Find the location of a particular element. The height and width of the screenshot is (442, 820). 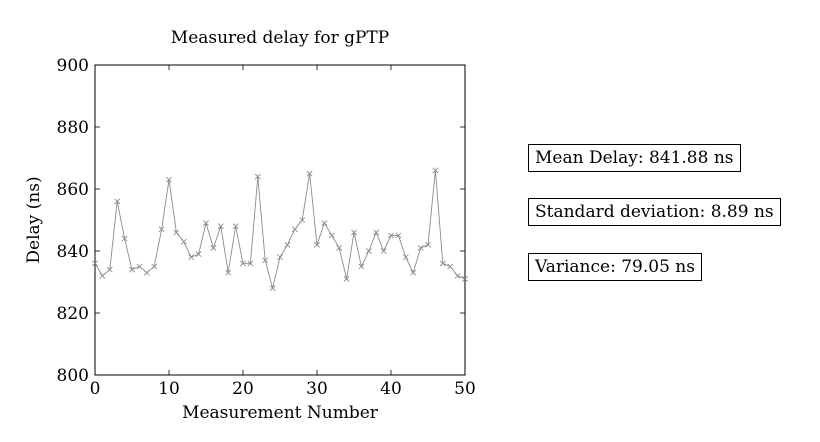

y-tick-label: 800 is located at coordinates (73, 376).